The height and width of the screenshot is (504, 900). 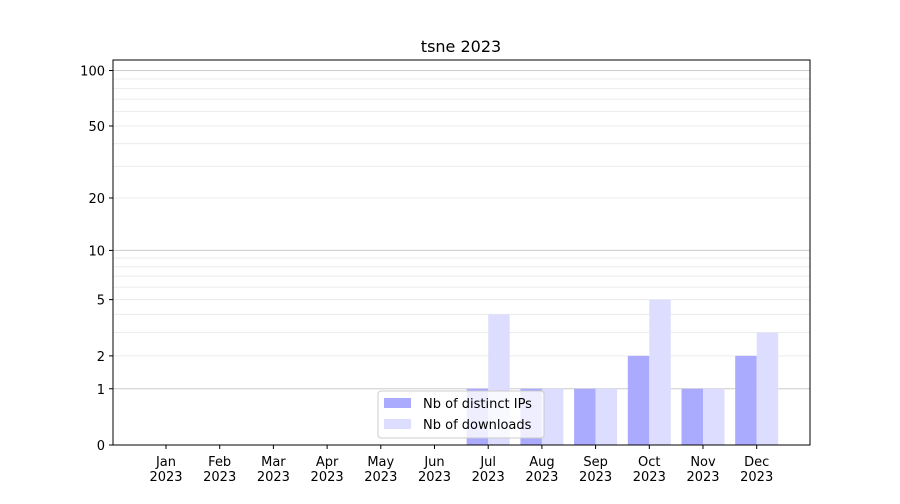 What do you see at coordinates (649, 470) in the screenshot?
I see `x-tick-label: Oct 2023` at bounding box center [649, 470].